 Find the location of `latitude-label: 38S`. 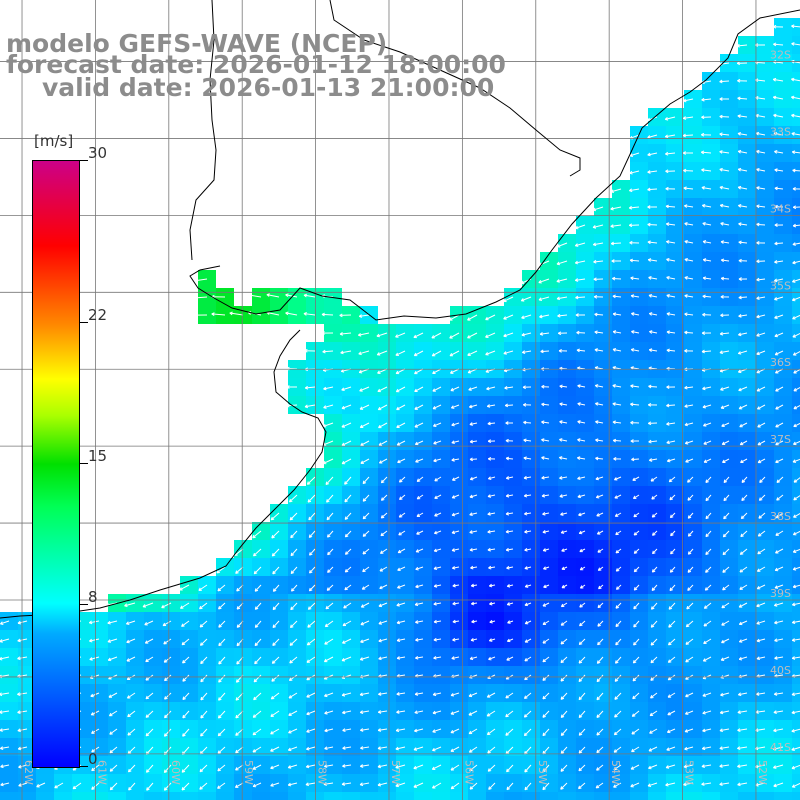

latitude-label: 38S is located at coordinates (780, 516).